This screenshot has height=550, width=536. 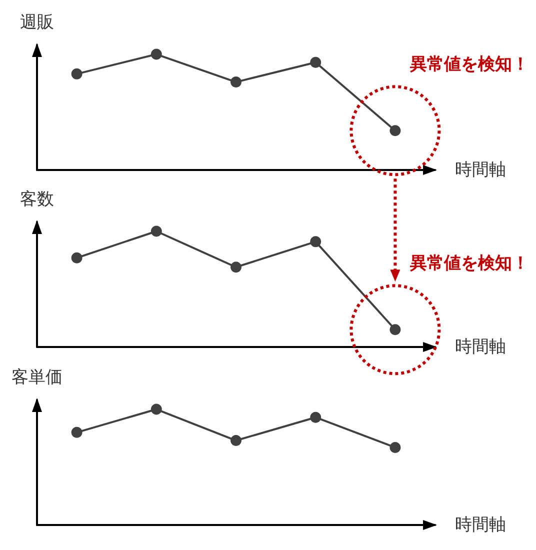 I want to click on y-axis-title: 週販, so click(x=37, y=22).